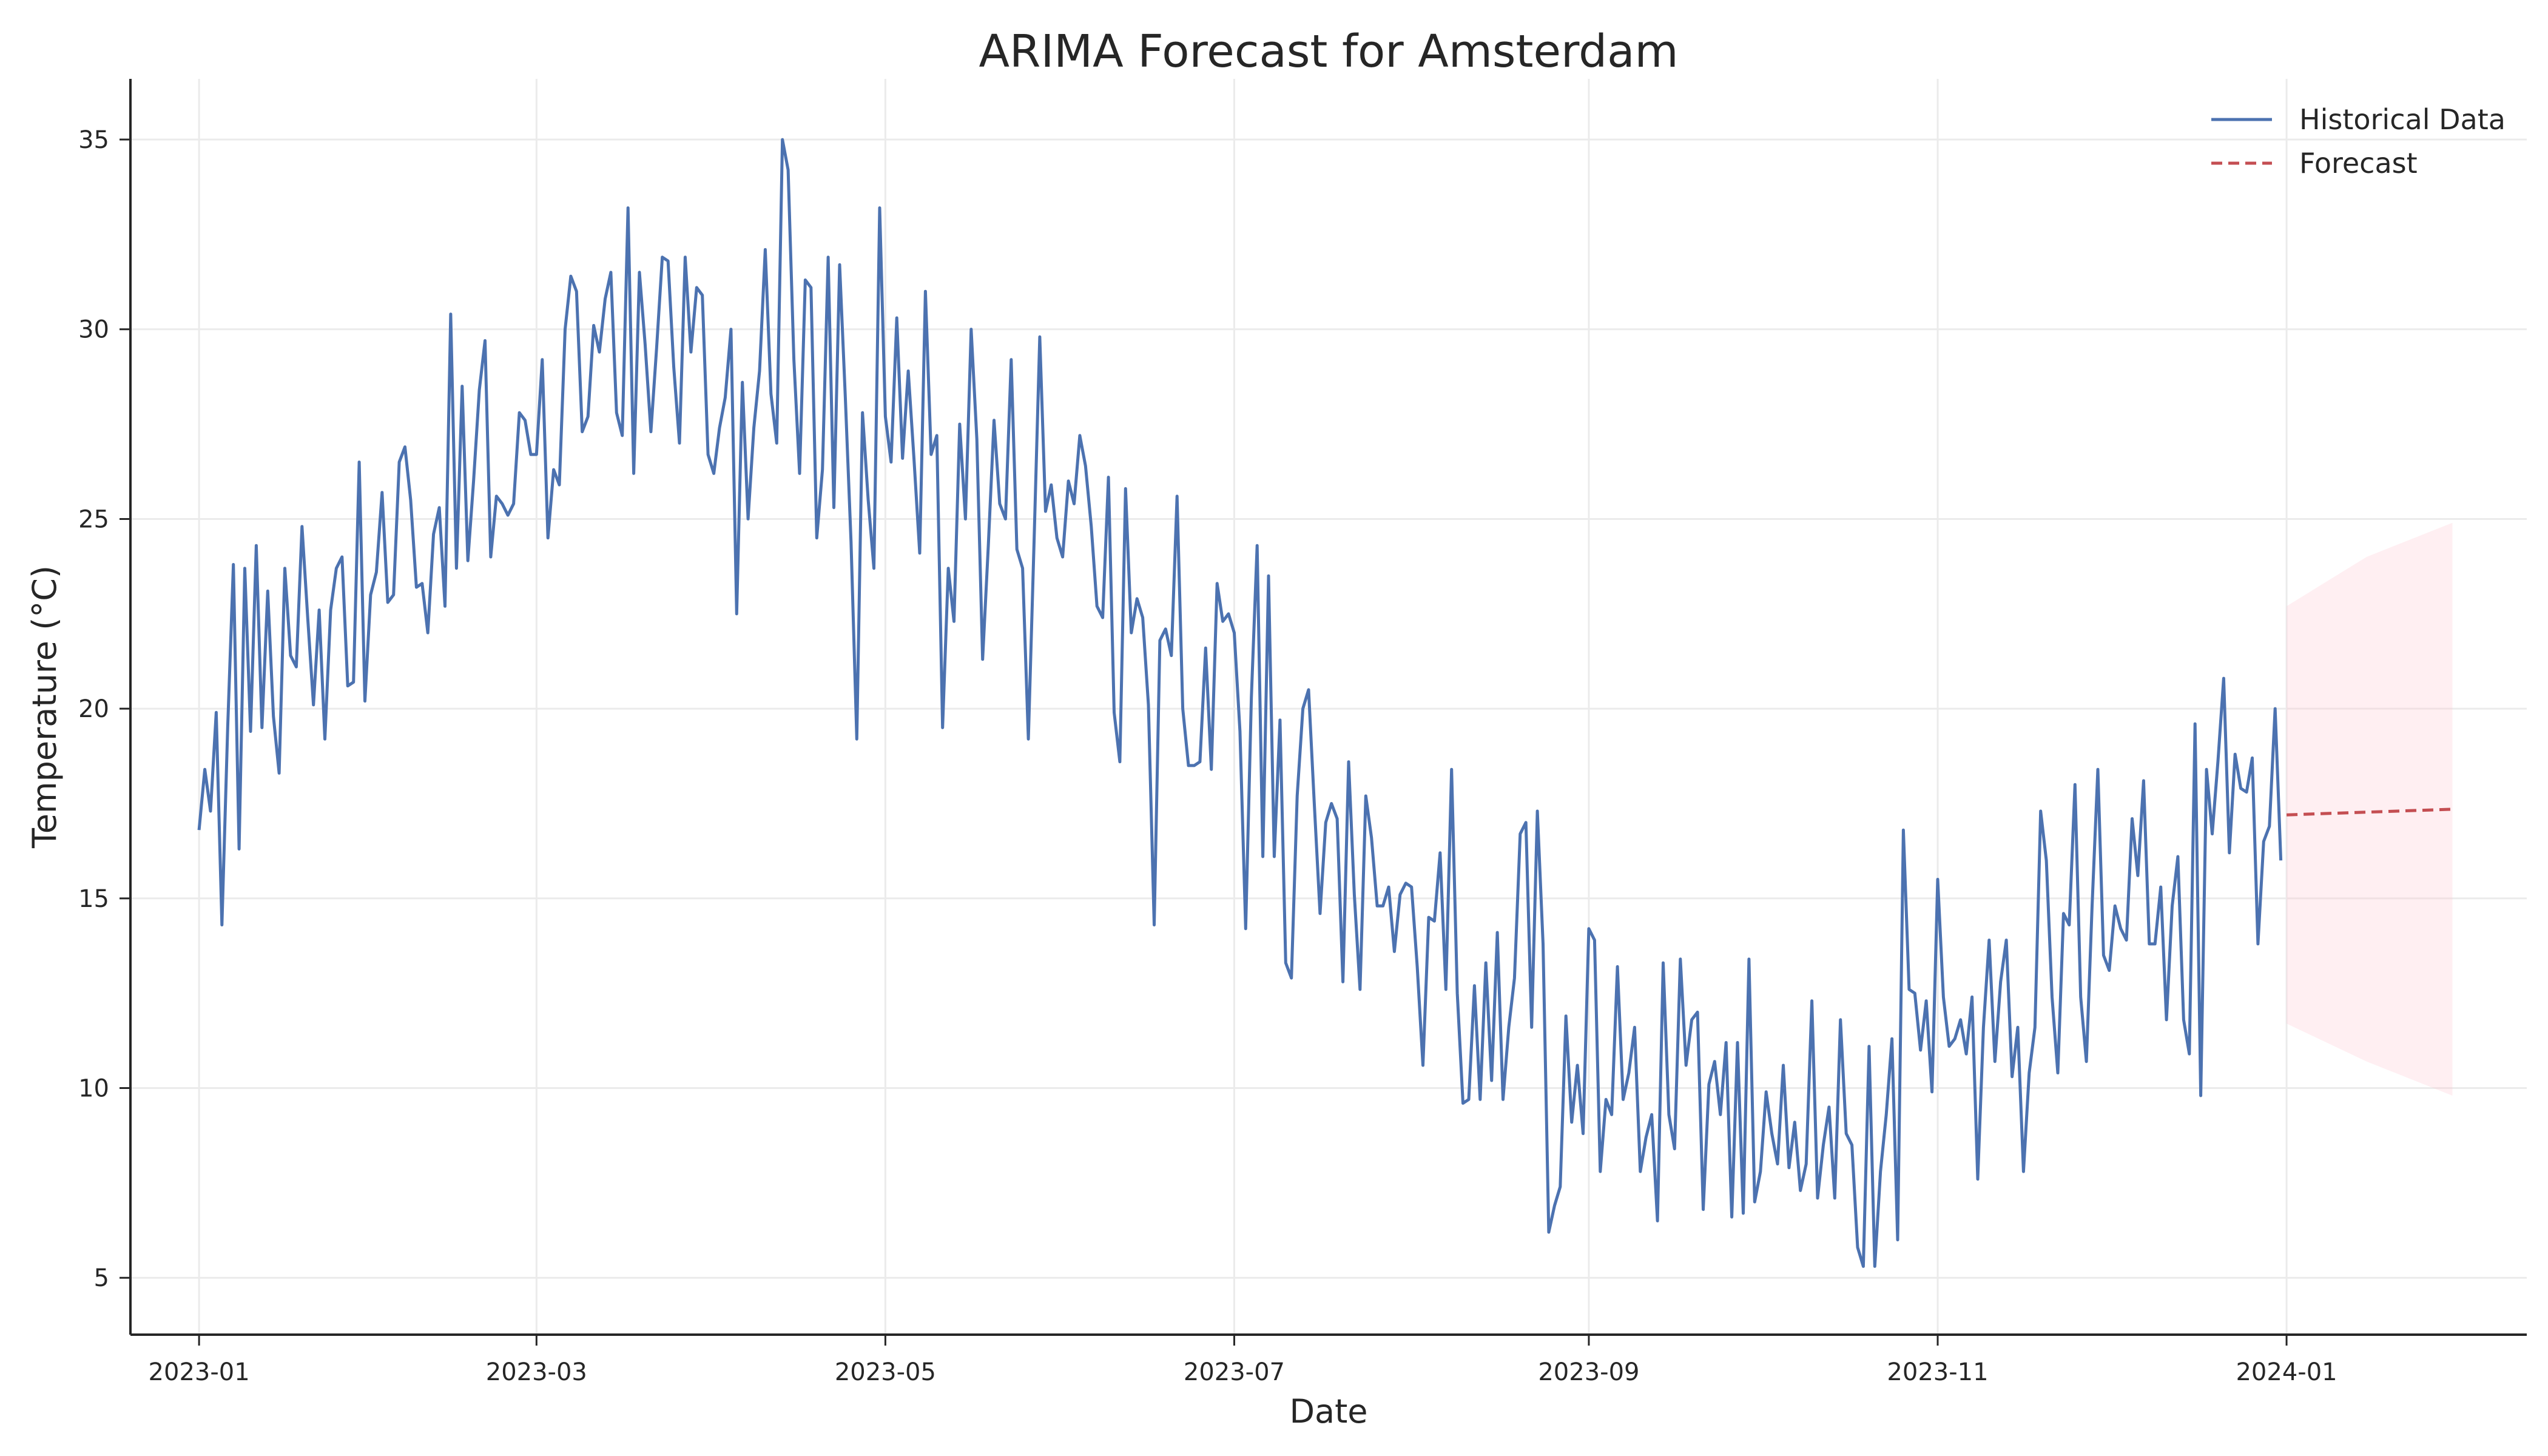  What do you see at coordinates (1937, 1372) in the screenshot?
I see `x-tick-label: 2023-11` at bounding box center [1937, 1372].